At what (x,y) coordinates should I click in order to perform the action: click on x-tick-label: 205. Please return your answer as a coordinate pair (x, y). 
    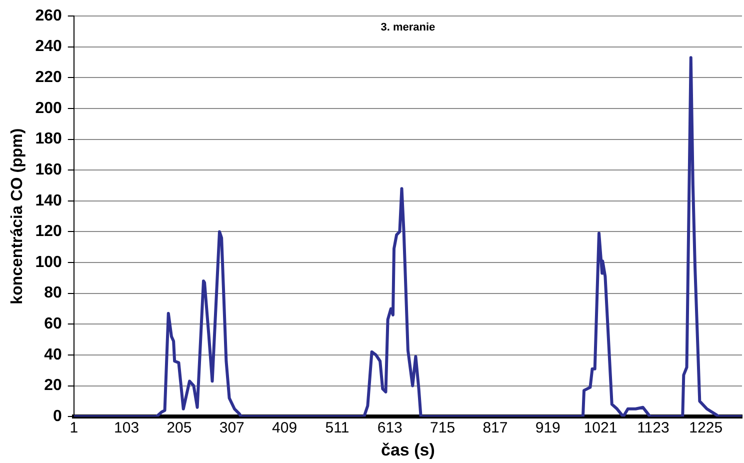
    Looking at the image, I should click on (179, 428).